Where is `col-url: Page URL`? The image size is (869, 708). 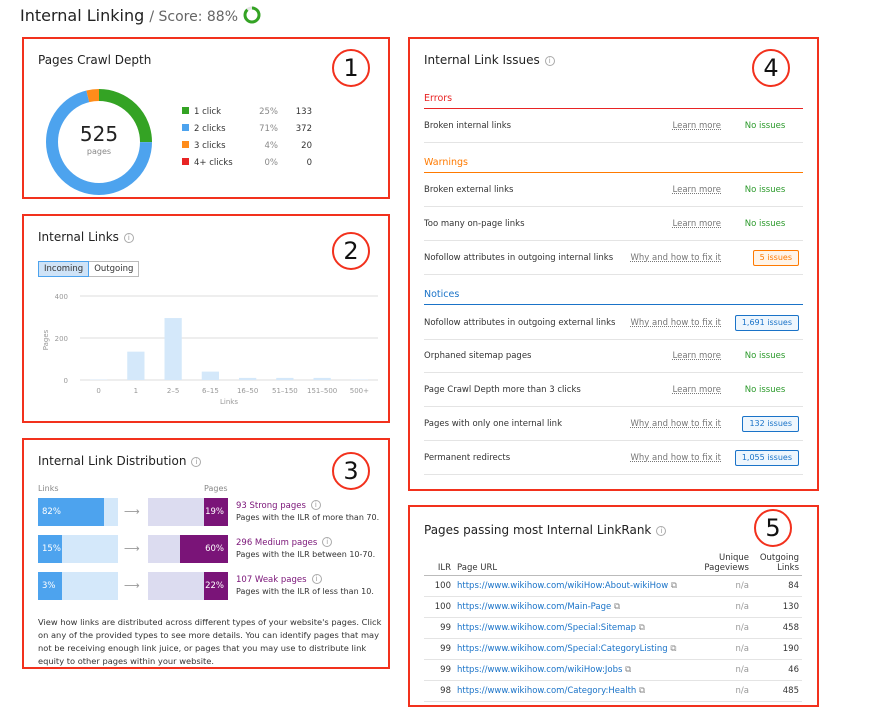
col-url: Page URL is located at coordinates (573, 563).